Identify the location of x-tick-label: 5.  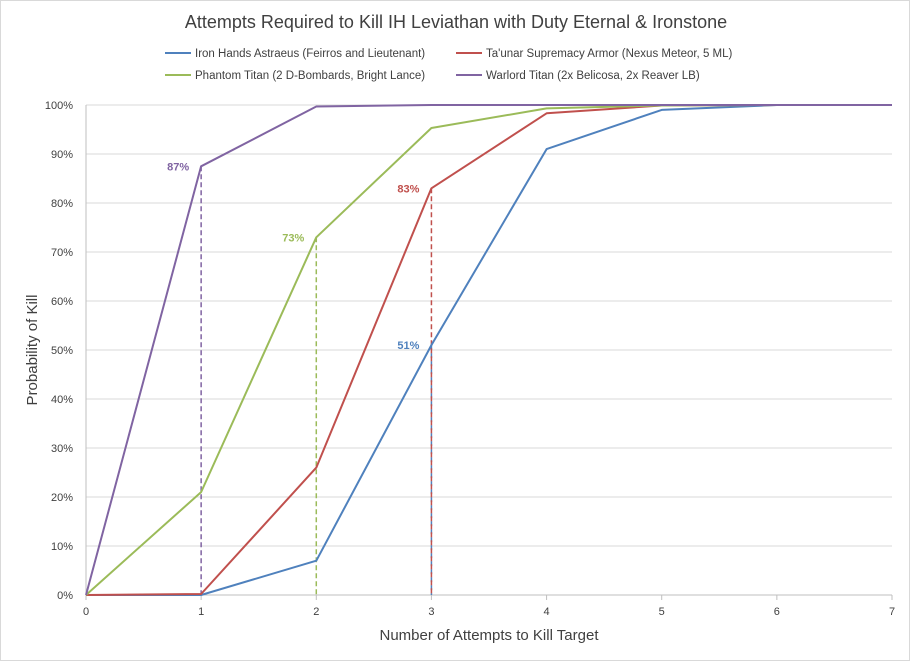
(662, 612).